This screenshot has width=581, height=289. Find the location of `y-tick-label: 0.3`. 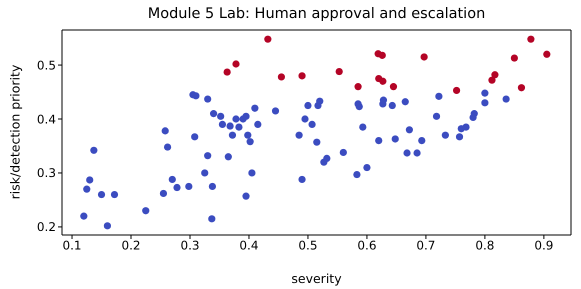

y-tick-label: 0.3 is located at coordinates (46, 173).